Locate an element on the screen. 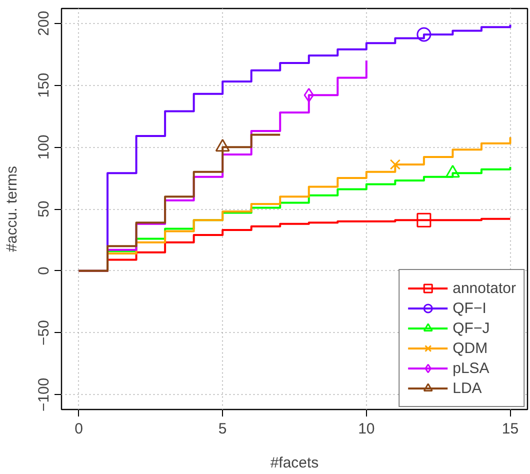  y-tick-label: 100 is located at coordinates (44, 147).